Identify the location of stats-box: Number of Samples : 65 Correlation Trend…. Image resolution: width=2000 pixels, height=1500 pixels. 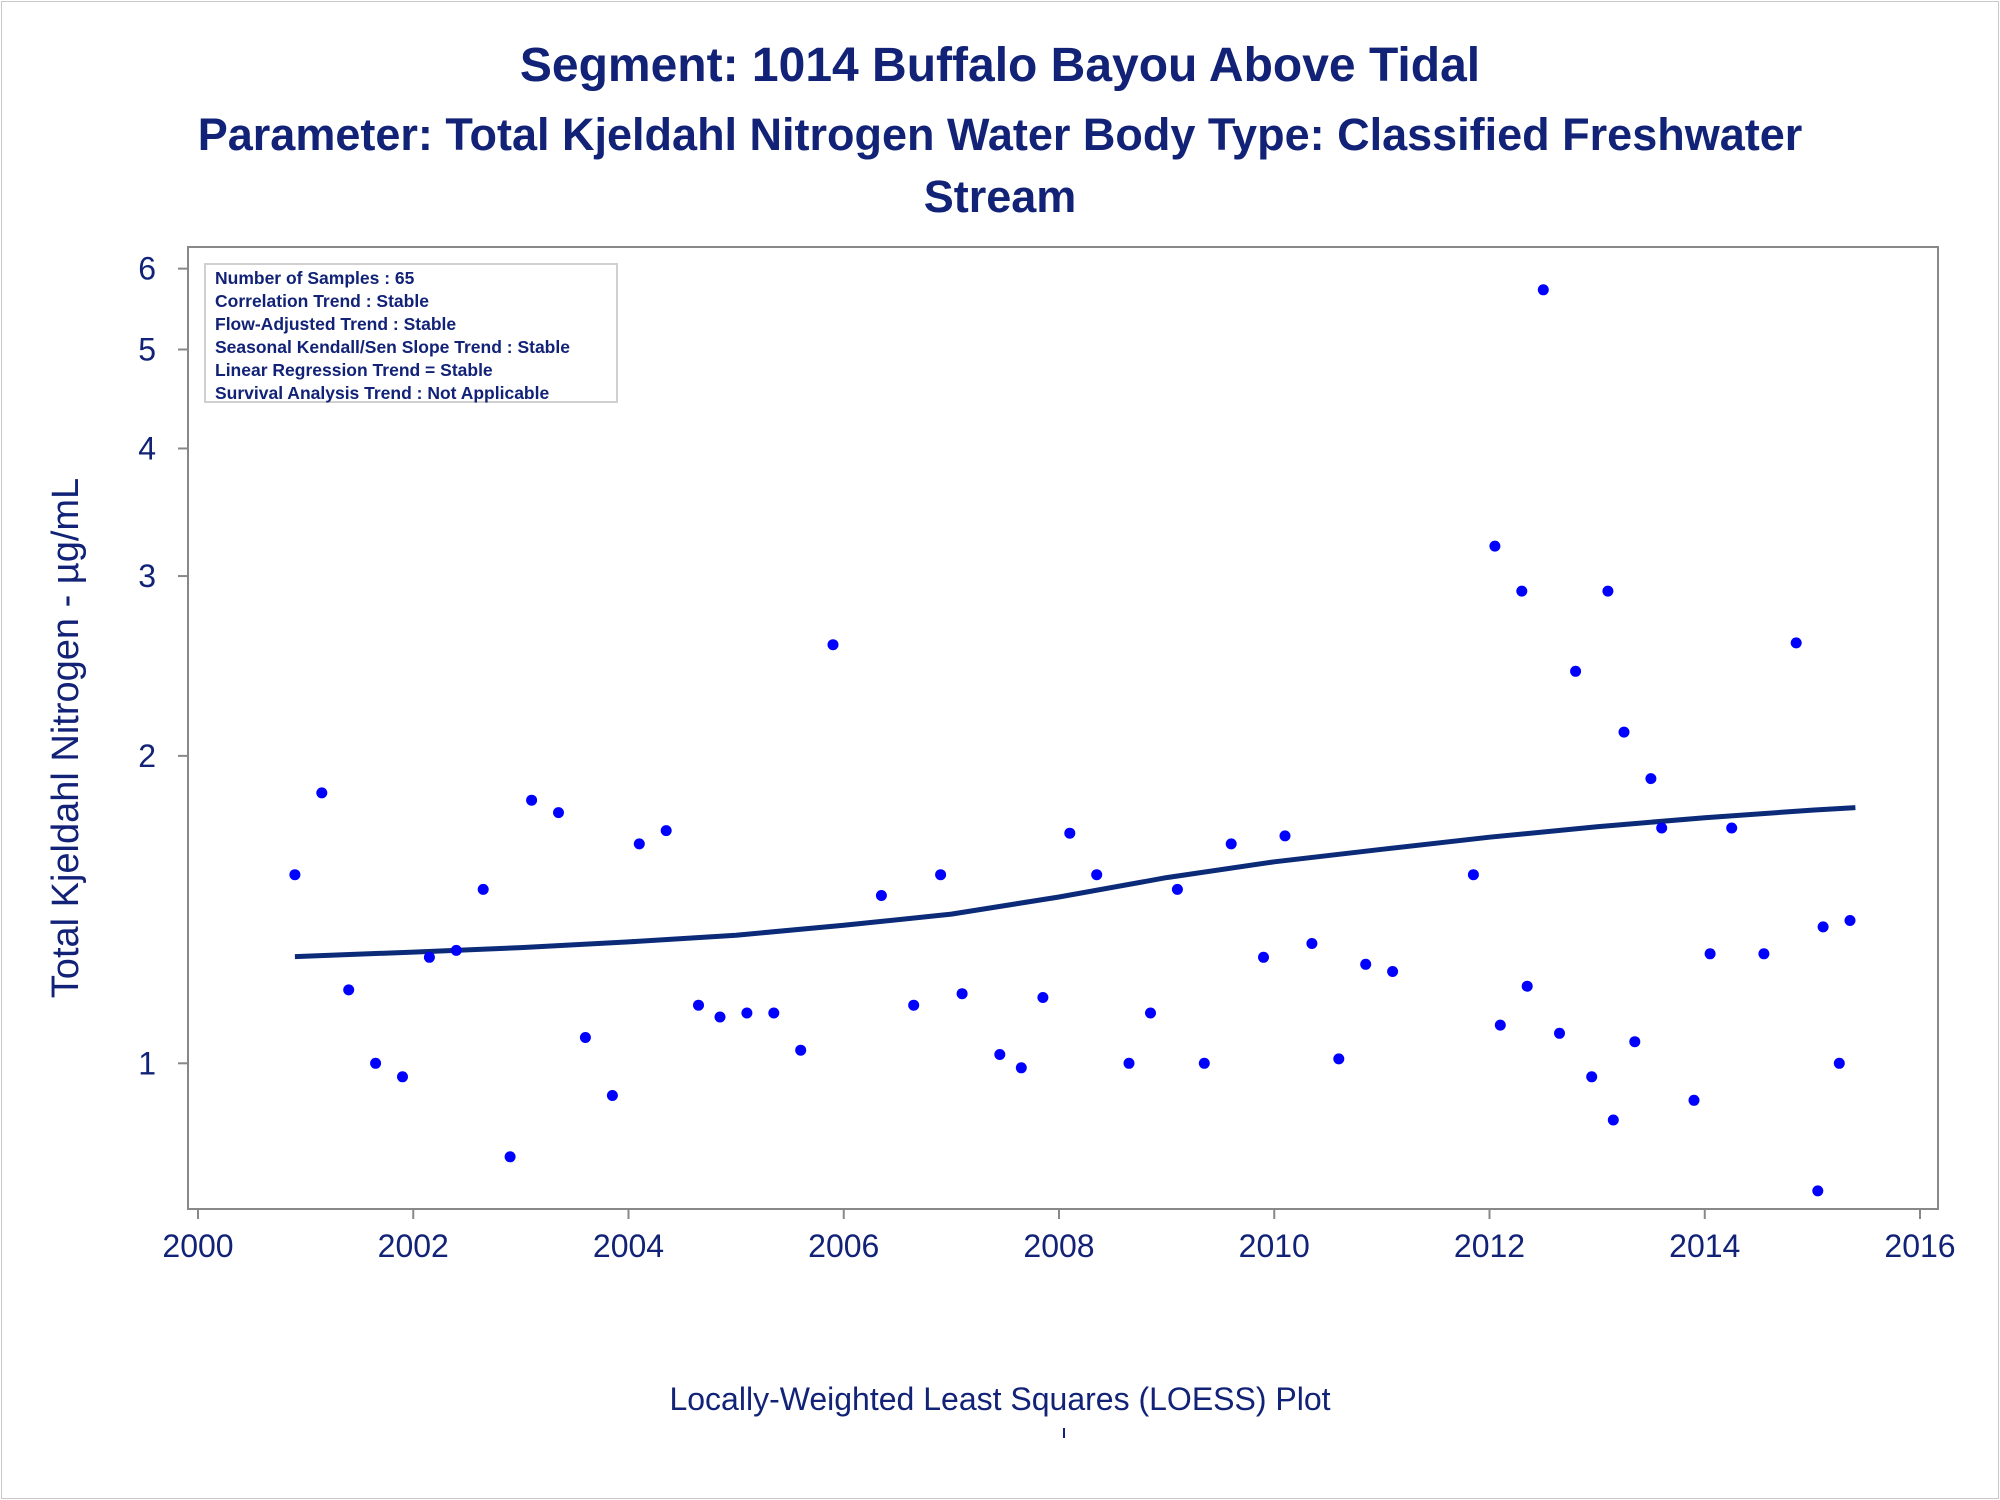
(411, 333).